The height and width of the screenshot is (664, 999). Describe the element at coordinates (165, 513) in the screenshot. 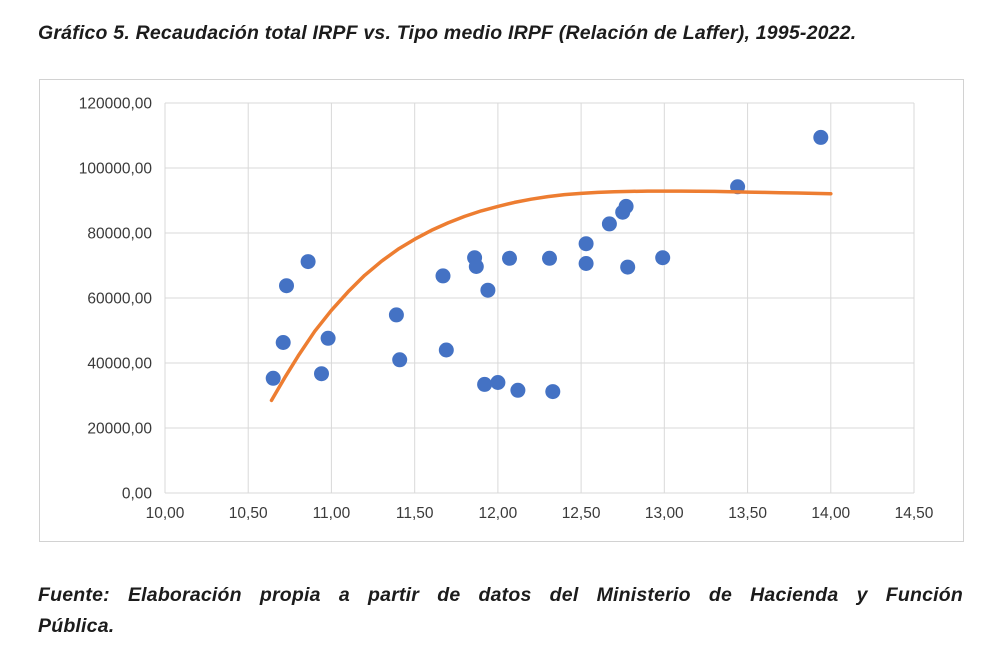

I see `x-tick-label: 10,00` at that location.